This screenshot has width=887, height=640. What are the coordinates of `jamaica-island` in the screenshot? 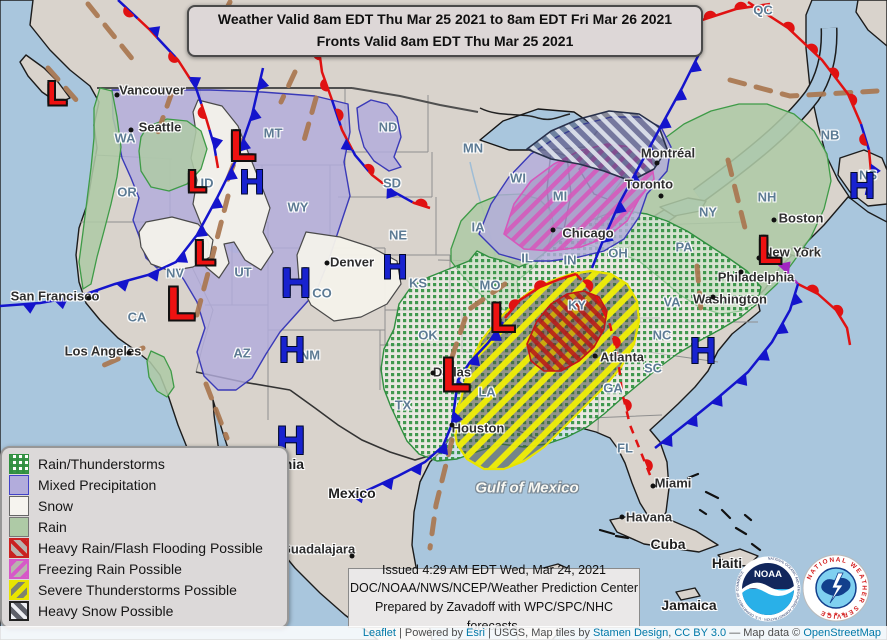 It's located at (688, 594).